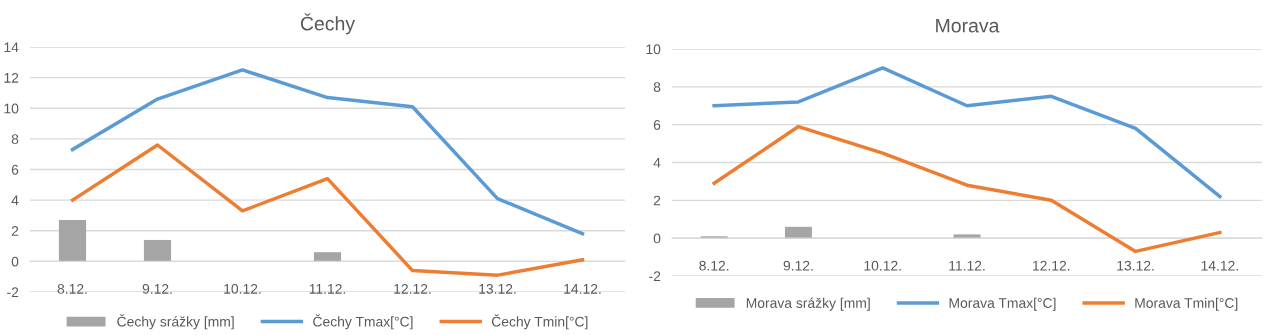 Image resolution: width=1269 pixels, height=335 pixels. I want to click on legend-label: Čechy Tmin[°C], so click(539, 322).